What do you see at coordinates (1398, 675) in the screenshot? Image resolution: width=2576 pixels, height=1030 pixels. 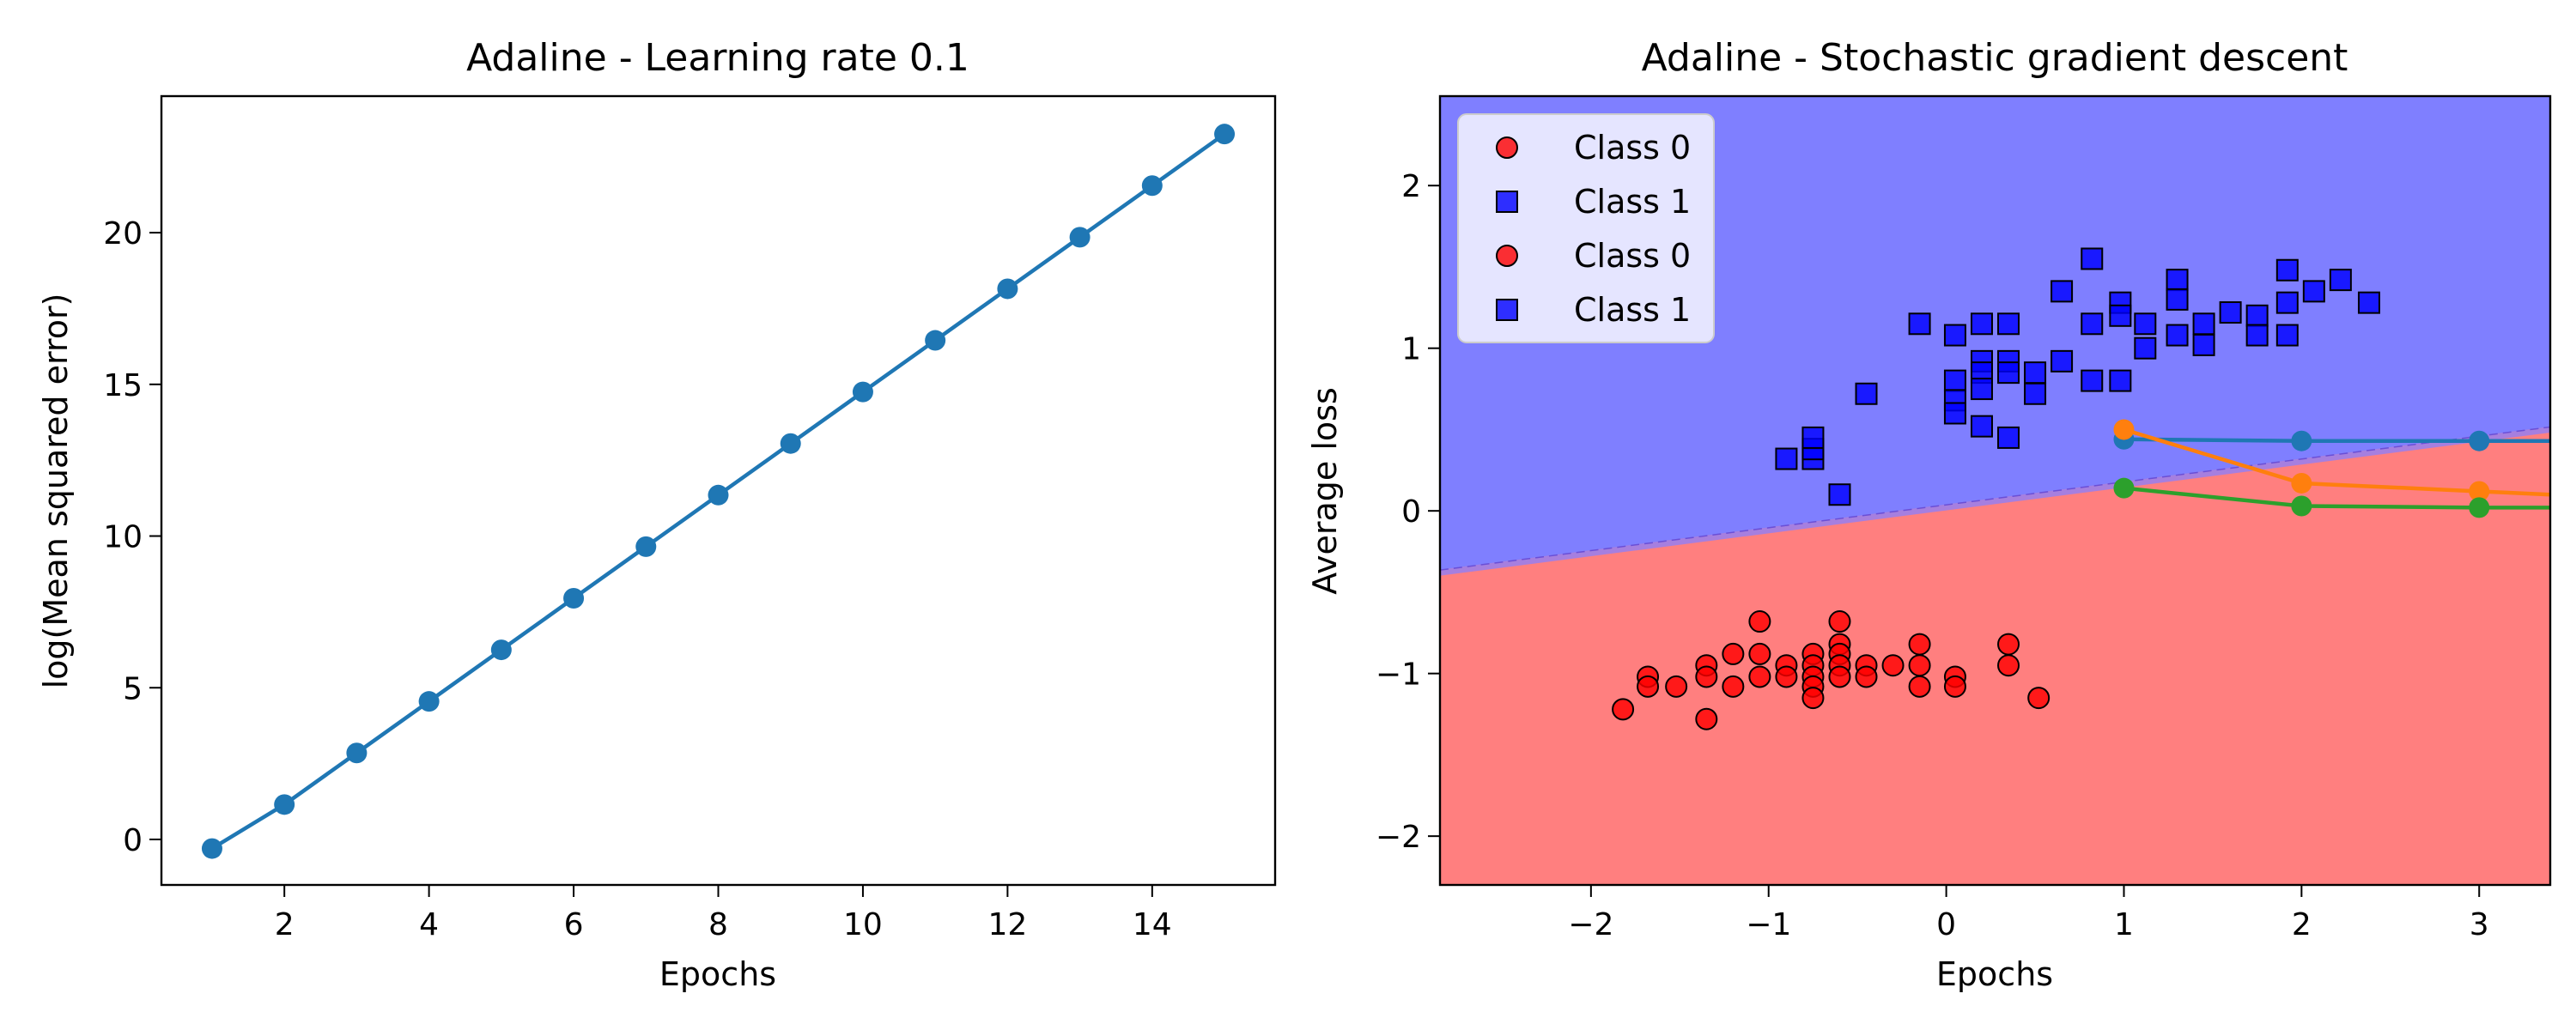 I see `right-y-tick-label: −1` at bounding box center [1398, 675].